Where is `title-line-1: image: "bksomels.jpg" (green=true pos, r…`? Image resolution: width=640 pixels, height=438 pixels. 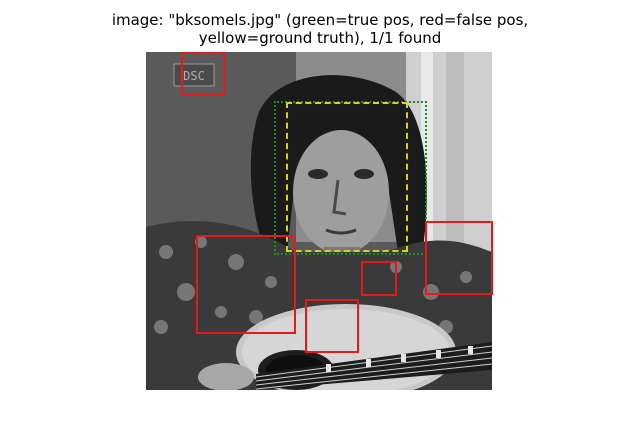
title-line-1: image: "bksomels.jpg" (green=true pos, r… is located at coordinates (320, 20).